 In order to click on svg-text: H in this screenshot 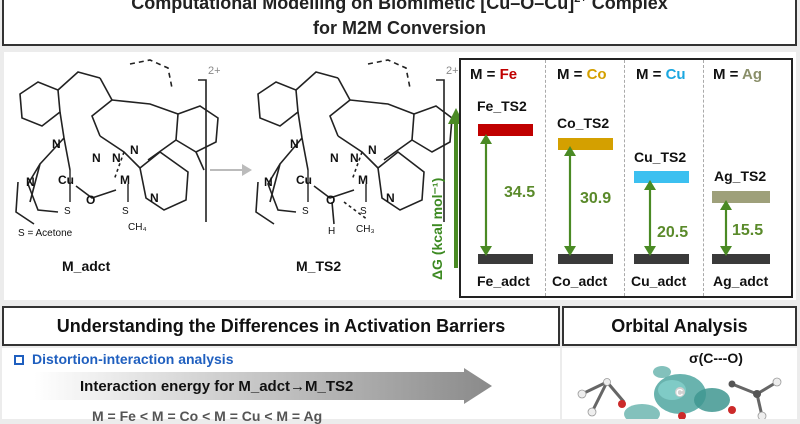, I will do `click(331, 231)`.